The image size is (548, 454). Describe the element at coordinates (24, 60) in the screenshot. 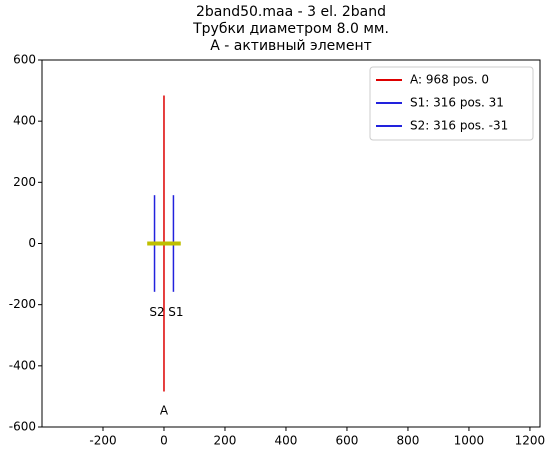

I see `y-tick-label: 600` at that location.